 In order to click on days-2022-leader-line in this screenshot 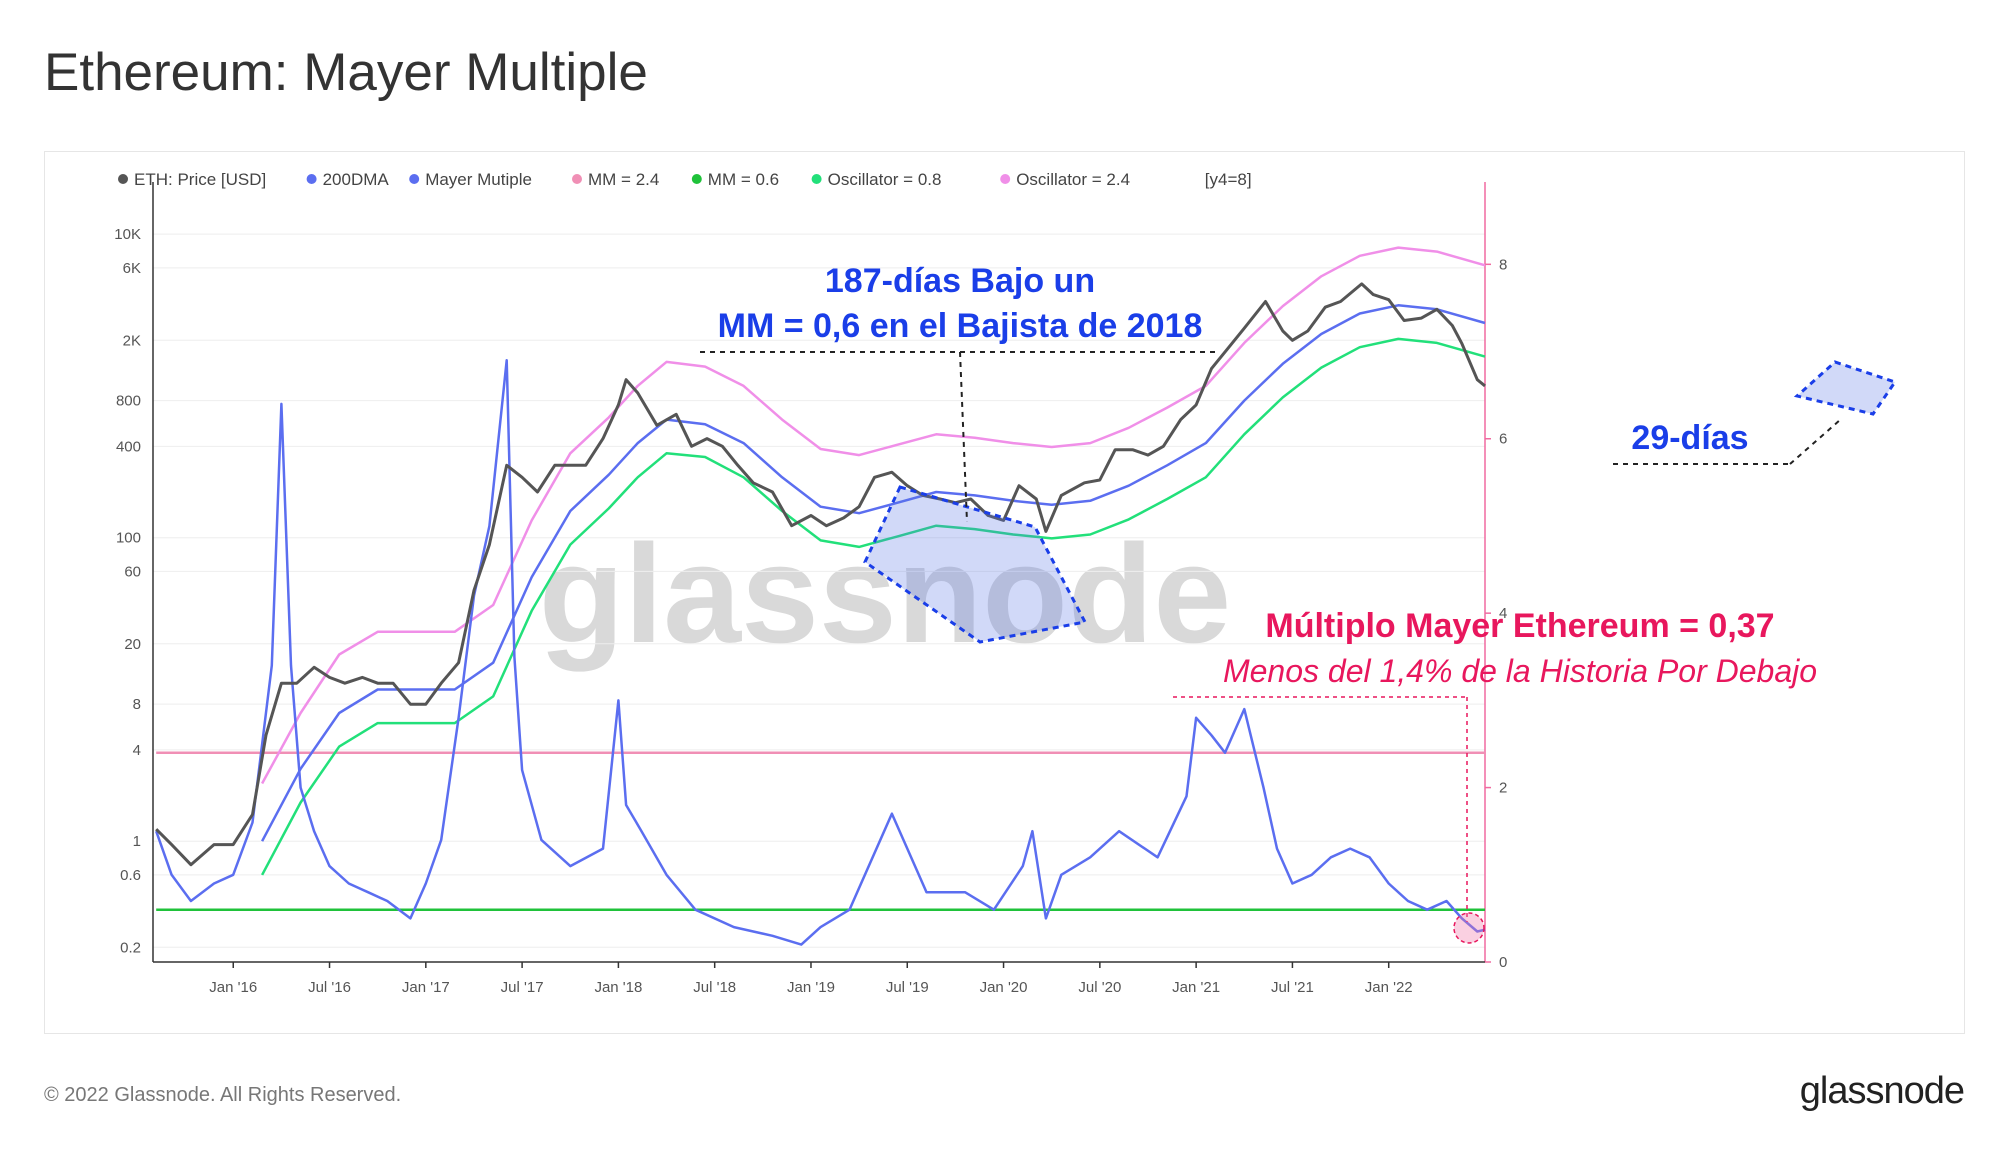, I will do `click(1815, 442)`.